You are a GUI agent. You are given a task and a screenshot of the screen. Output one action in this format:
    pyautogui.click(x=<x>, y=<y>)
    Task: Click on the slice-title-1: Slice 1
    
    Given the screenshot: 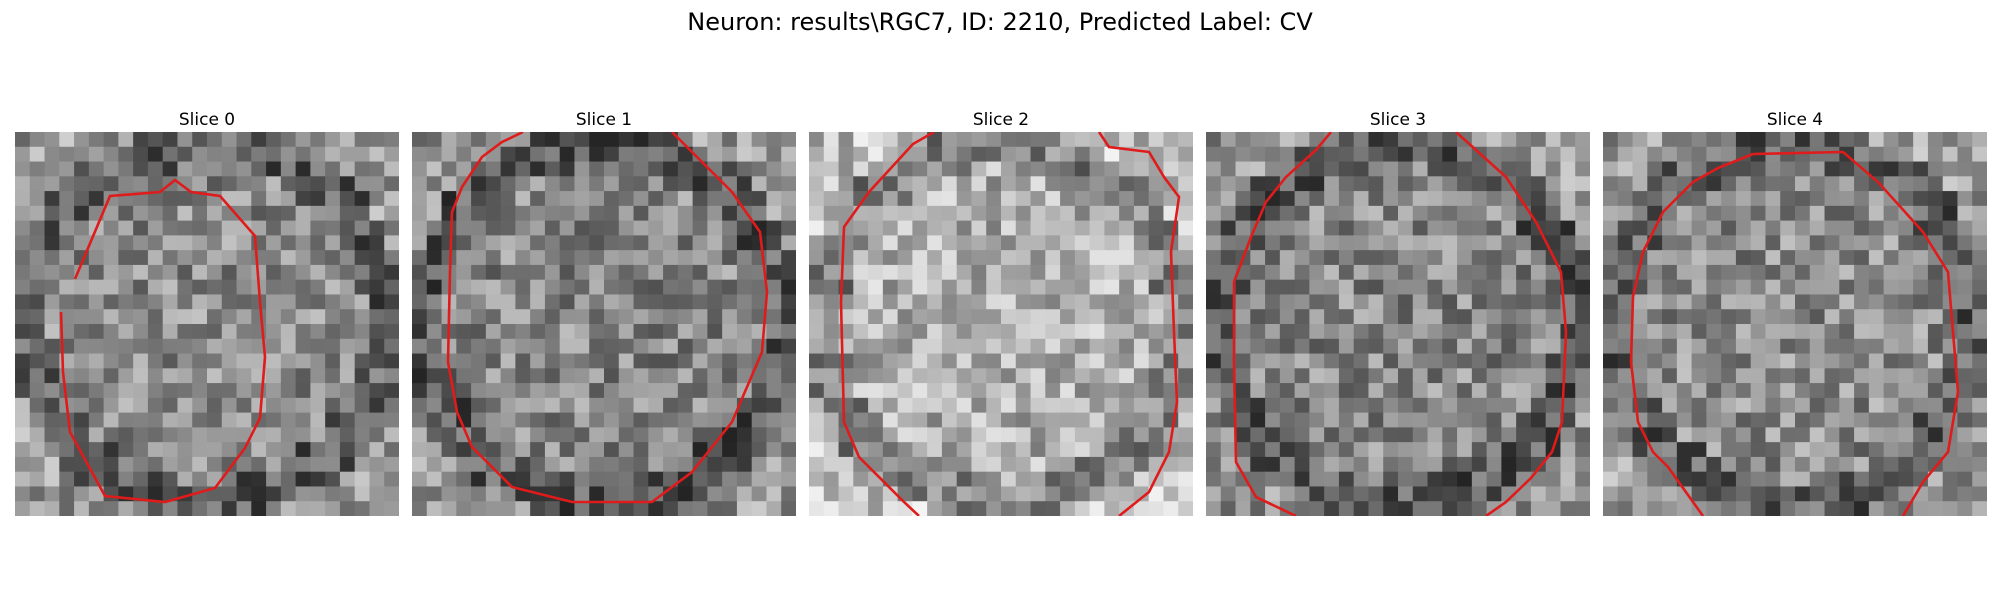 What is the action you would take?
    pyautogui.click(x=604, y=120)
    